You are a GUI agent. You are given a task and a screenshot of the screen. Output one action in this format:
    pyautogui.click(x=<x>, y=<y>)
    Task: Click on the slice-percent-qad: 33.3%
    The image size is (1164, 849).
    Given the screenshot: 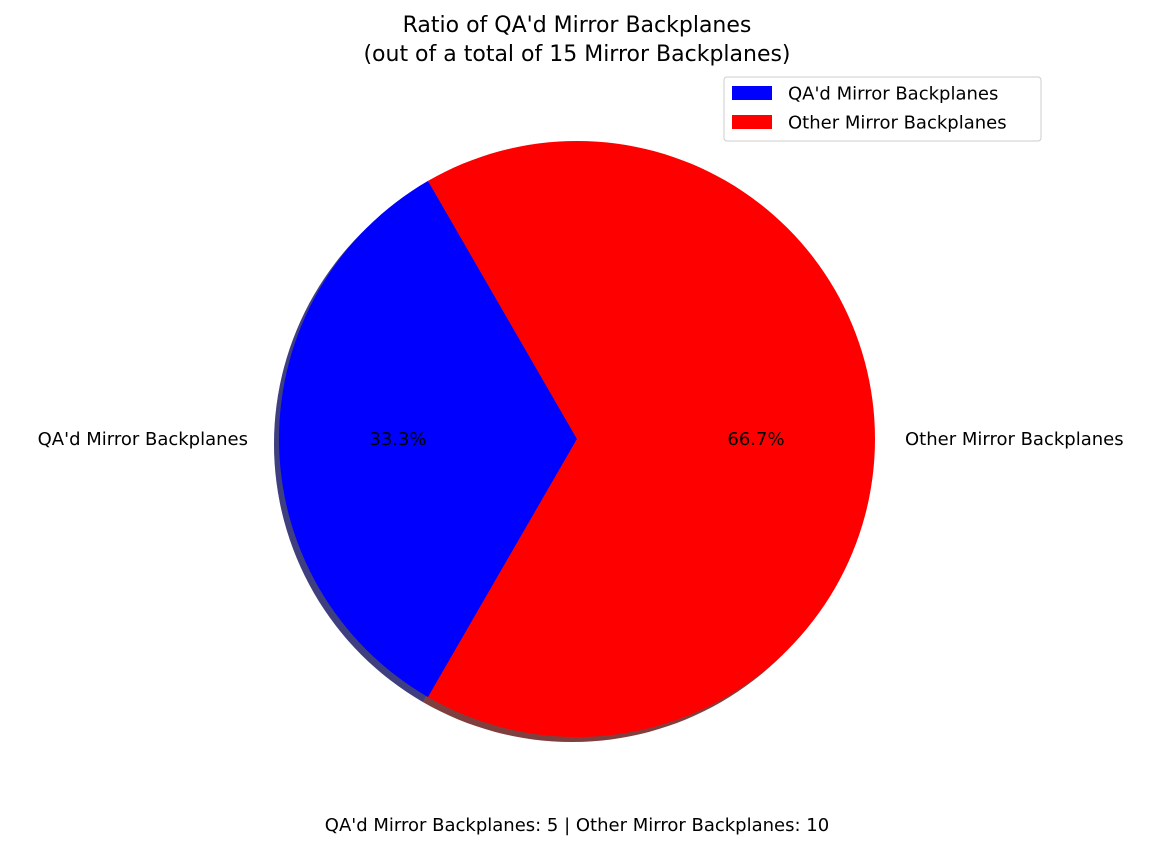 What is the action you would take?
    pyautogui.click(x=397, y=439)
    